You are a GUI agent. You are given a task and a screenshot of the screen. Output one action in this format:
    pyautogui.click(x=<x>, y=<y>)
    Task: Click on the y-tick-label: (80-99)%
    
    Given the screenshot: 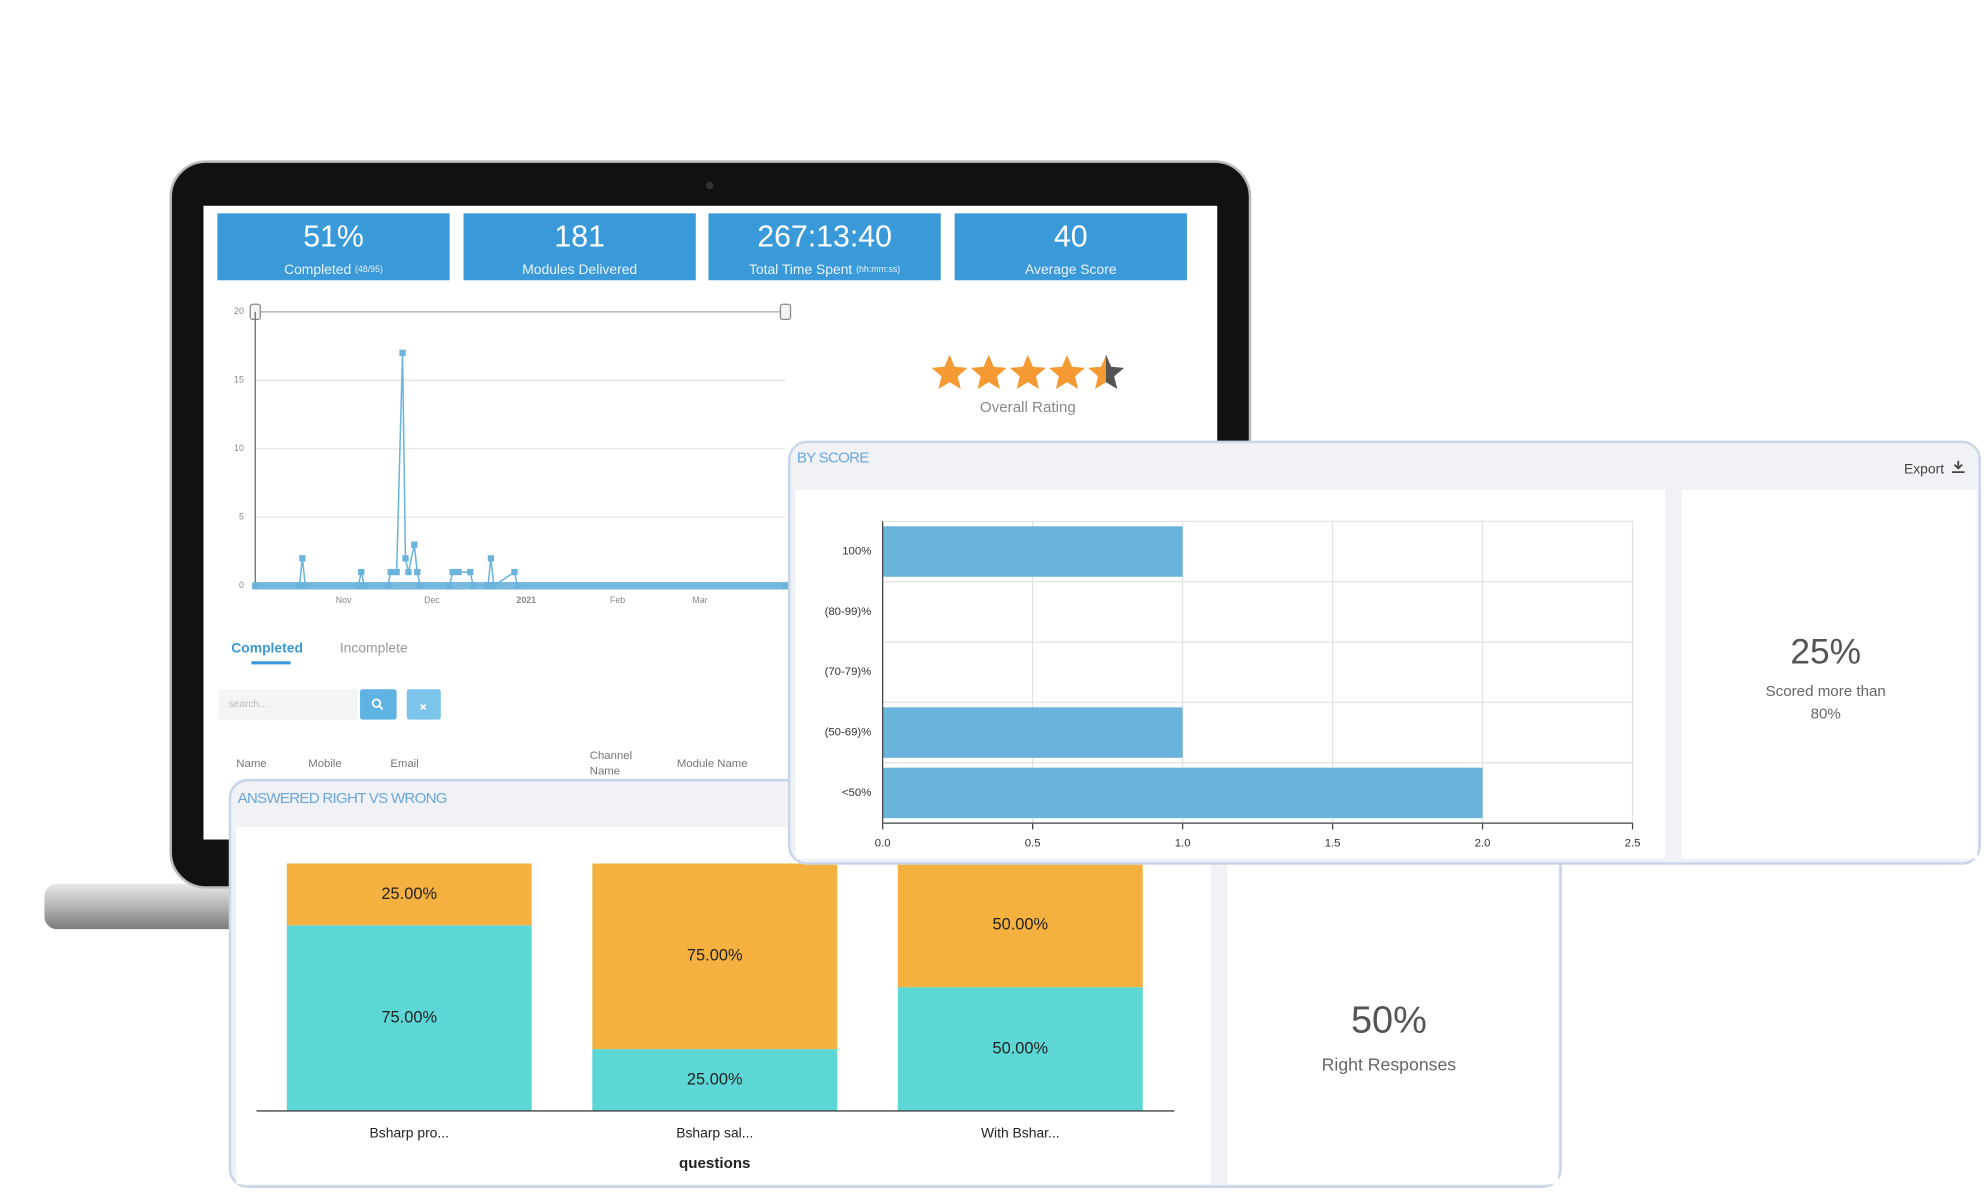 What is the action you would take?
    pyautogui.click(x=848, y=612)
    